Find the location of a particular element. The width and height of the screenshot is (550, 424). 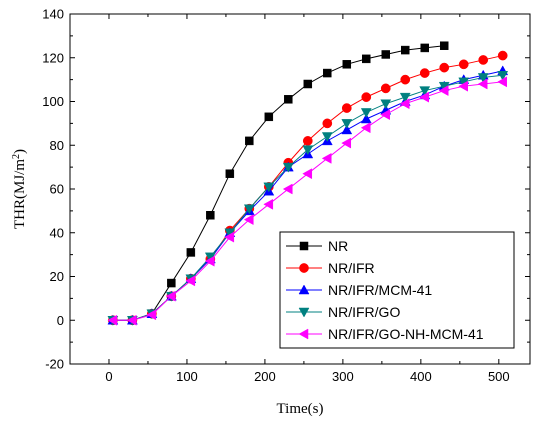

x-tick-label: 500 is located at coordinates (499, 376).